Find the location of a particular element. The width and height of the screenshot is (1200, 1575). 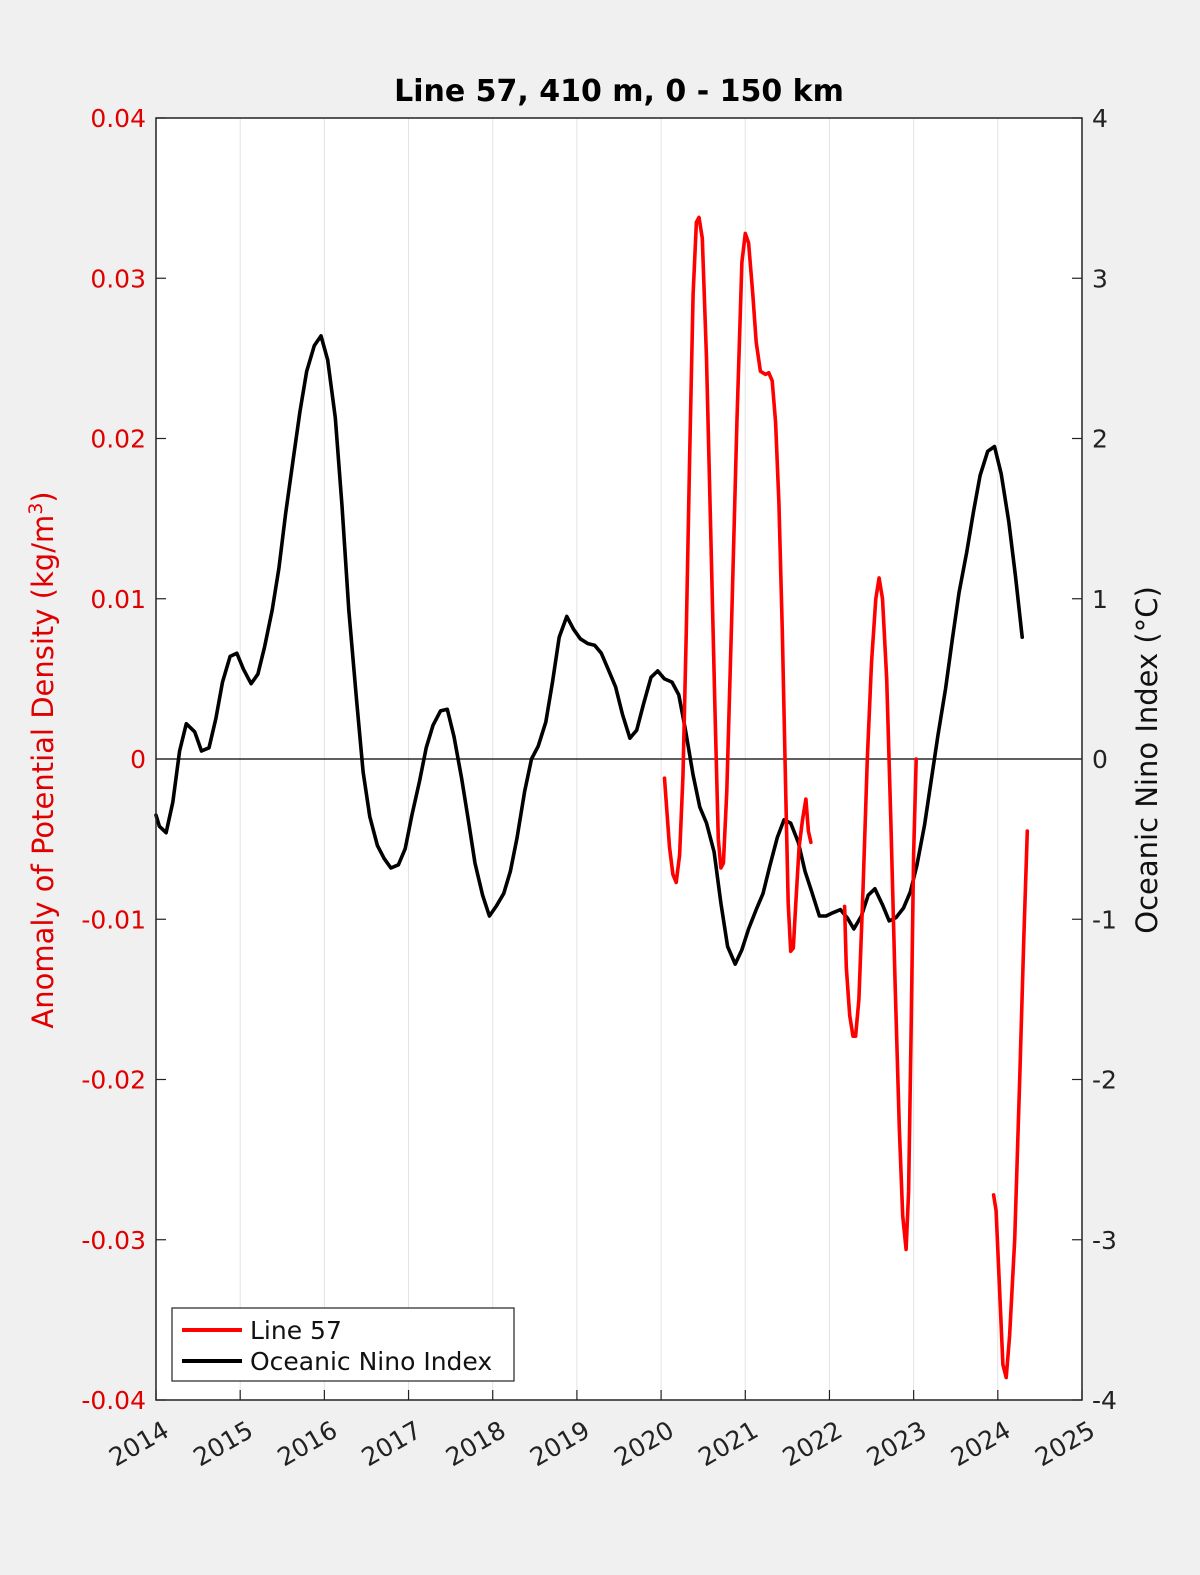

y-axis-left-label-main: Anomaly of Potential Density (kg/m is located at coordinates (43, 772).